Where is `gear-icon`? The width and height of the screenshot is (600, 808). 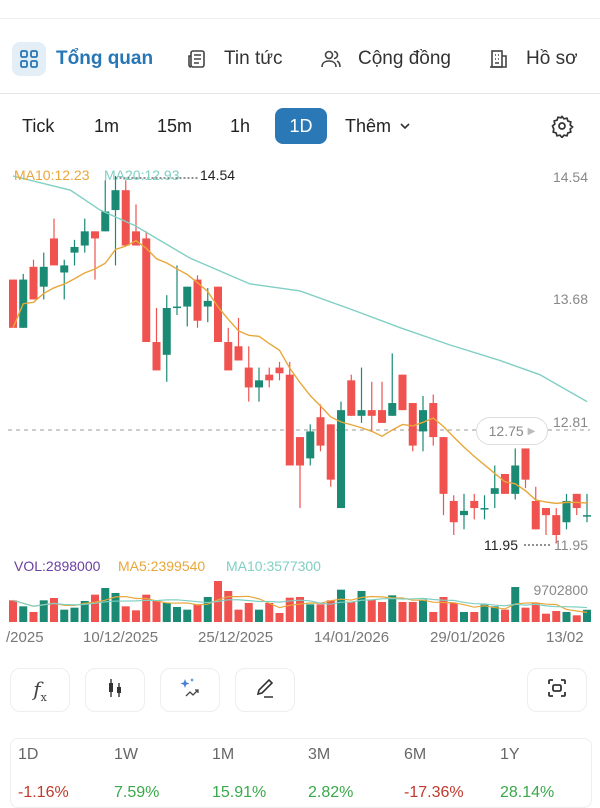
gear-icon is located at coordinates (562, 128).